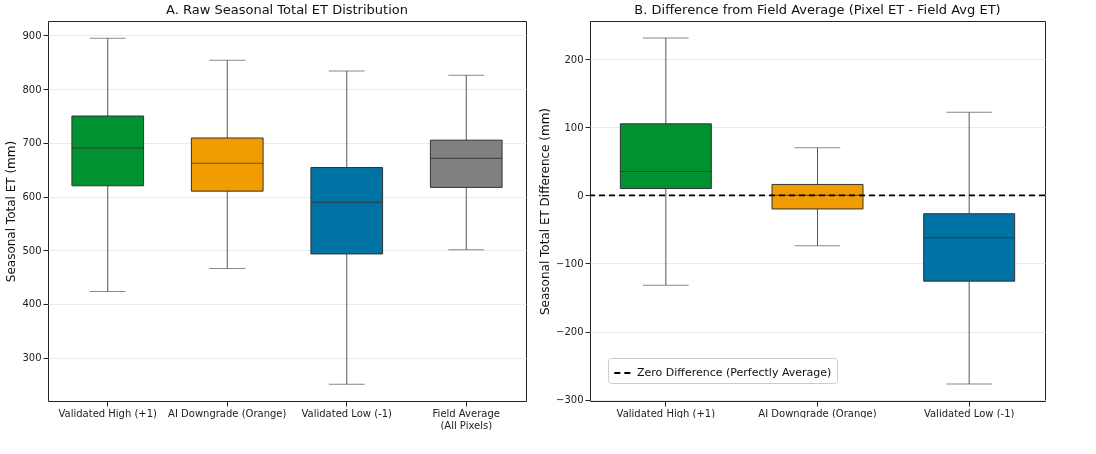 The image size is (1096, 454). Describe the element at coordinates (32, 304) in the screenshot. I see `y-tick-label: 400` at that location.